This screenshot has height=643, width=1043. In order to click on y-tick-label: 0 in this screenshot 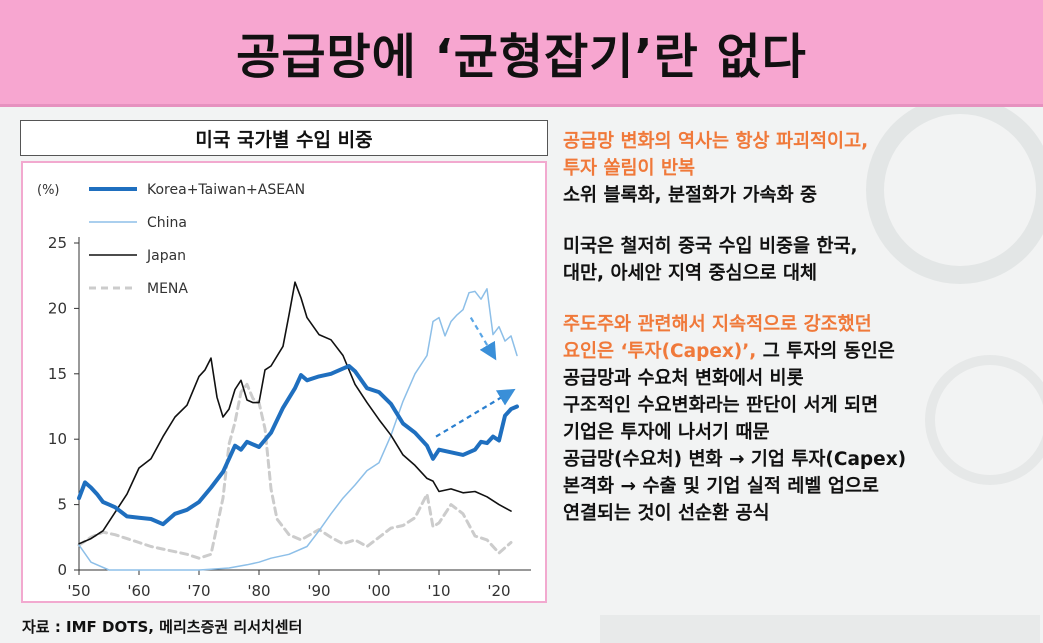, I will do `click(62, 570)`.